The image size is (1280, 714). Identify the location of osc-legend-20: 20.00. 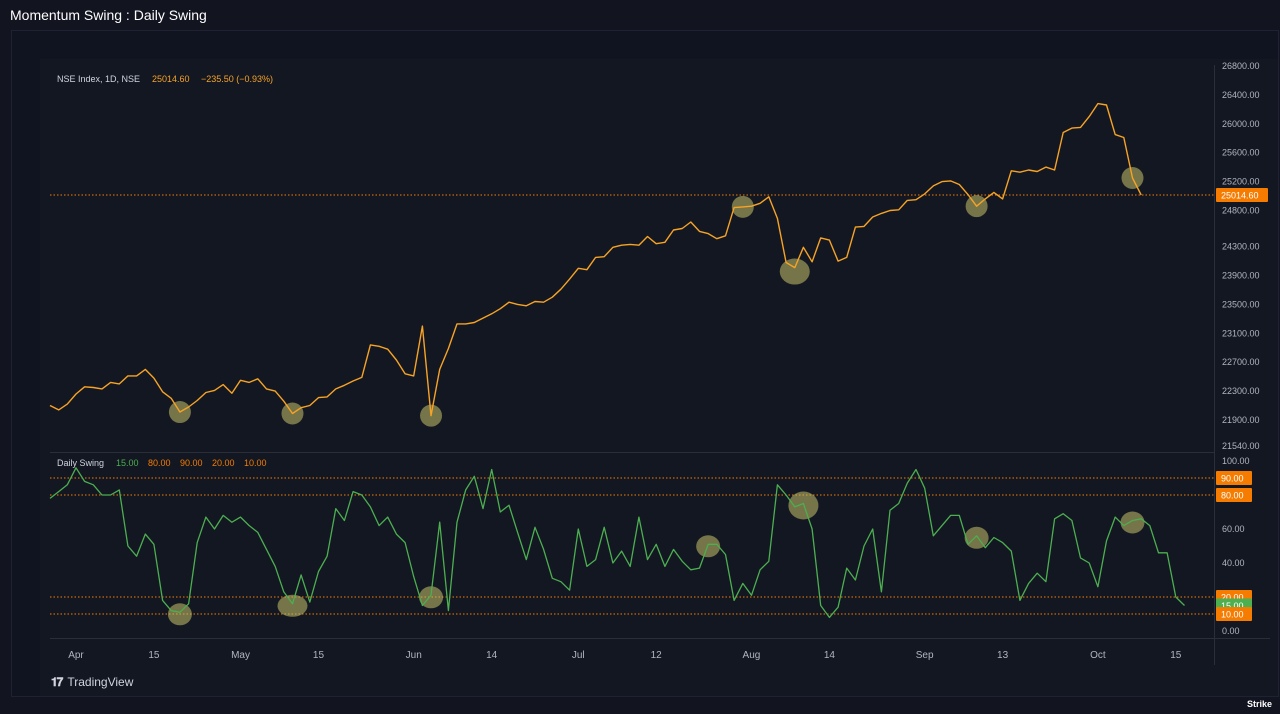
(223, 463).